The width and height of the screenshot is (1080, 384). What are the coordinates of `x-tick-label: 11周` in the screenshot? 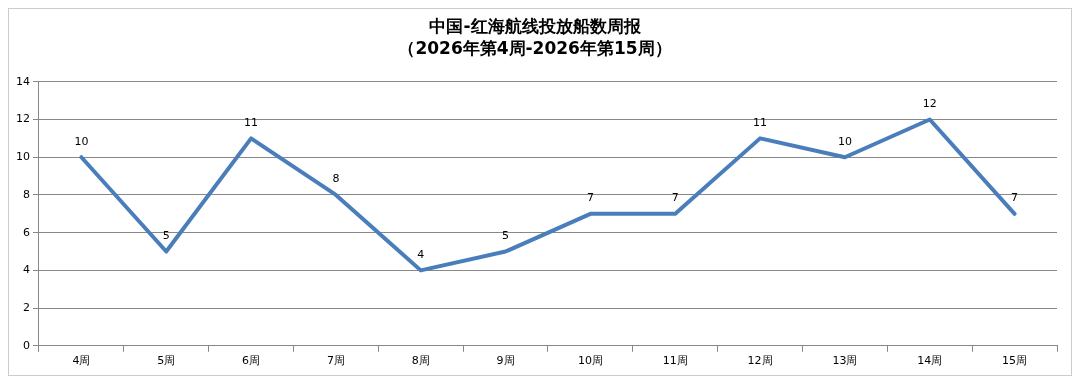 It's located at (675, 361).